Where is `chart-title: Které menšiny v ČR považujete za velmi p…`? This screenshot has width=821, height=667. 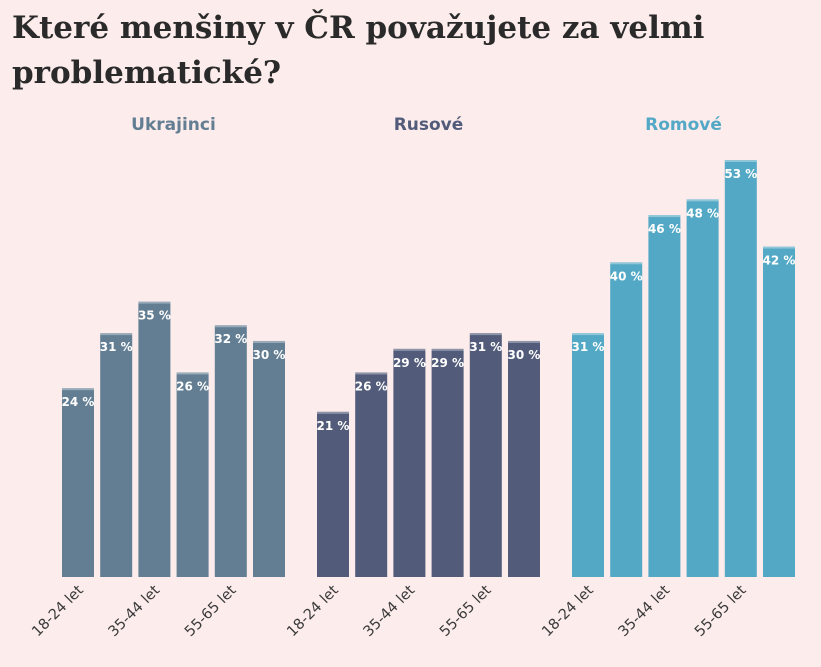 chart-title: Které menšiny v ČR považujete za velmi p… is located at coordinates (358, 50).